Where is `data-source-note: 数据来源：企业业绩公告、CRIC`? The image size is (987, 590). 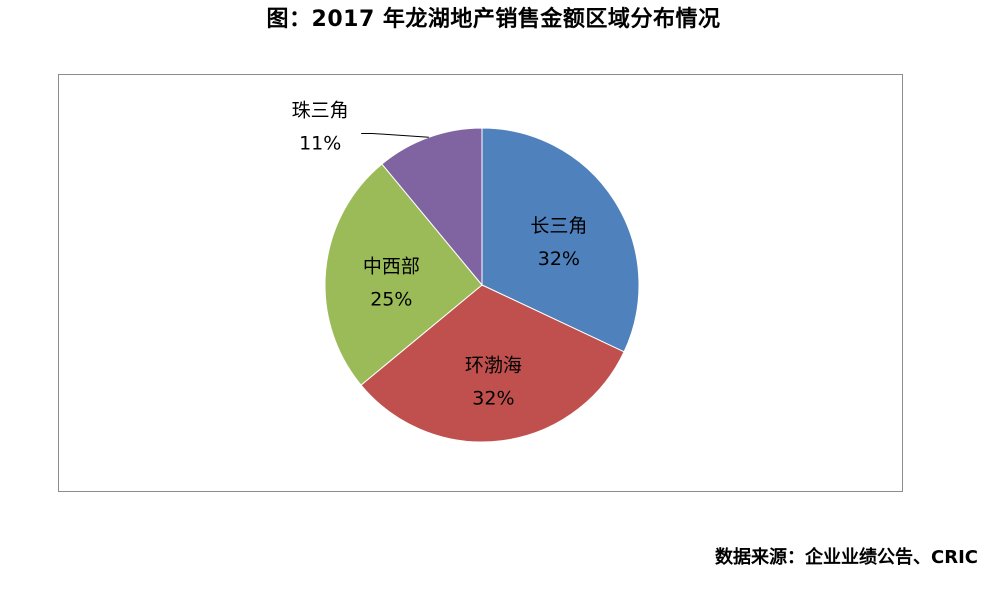 data-source-note: 数据来源：企业业绩公告、CRIC is located at coordinates (846, 557).